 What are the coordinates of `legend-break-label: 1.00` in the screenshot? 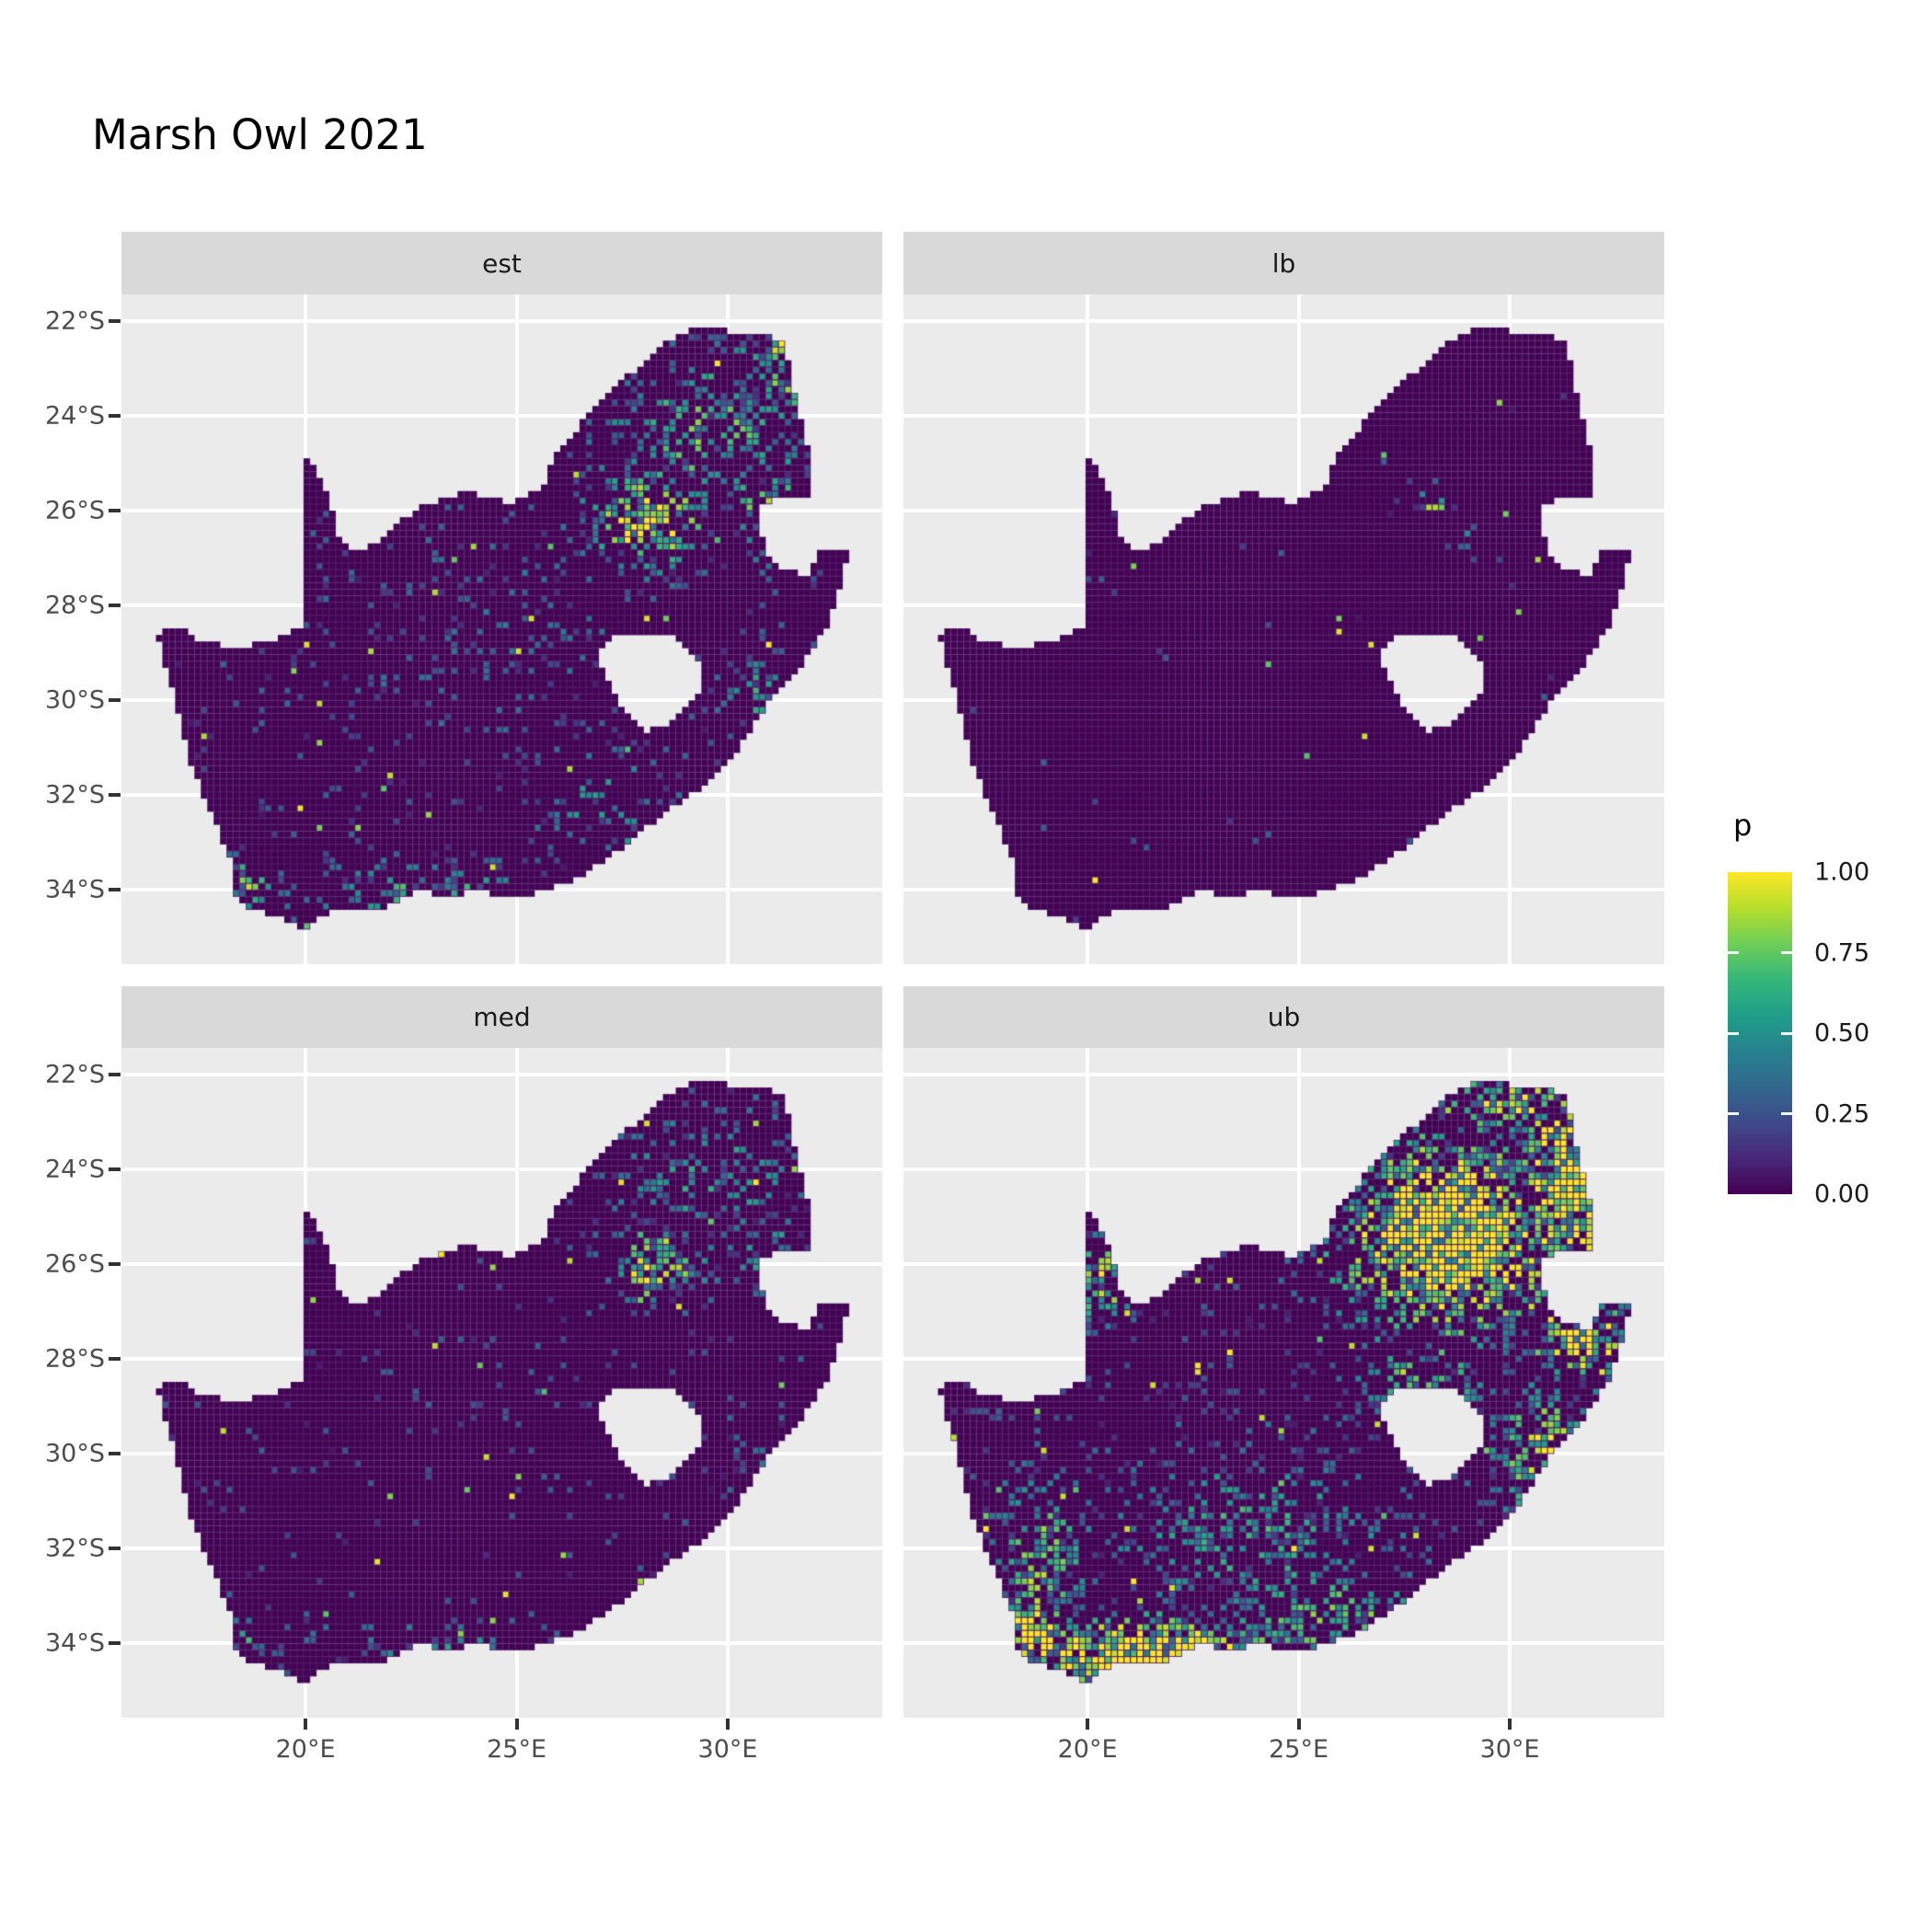 It's located at (1842, 872).